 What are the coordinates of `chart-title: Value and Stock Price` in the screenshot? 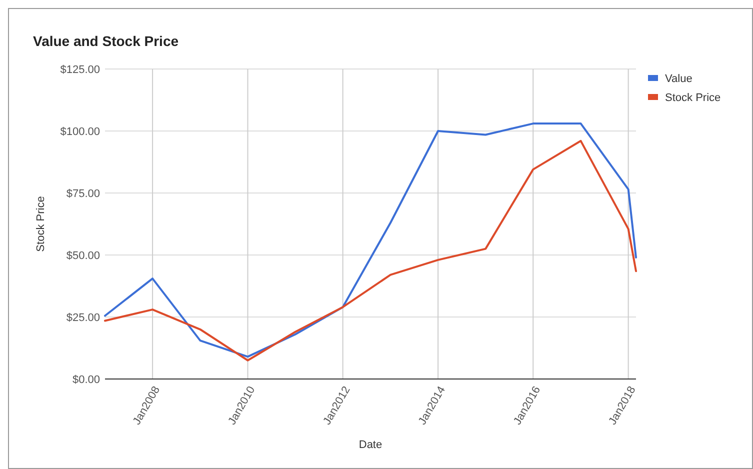 It's located at (106, 41).